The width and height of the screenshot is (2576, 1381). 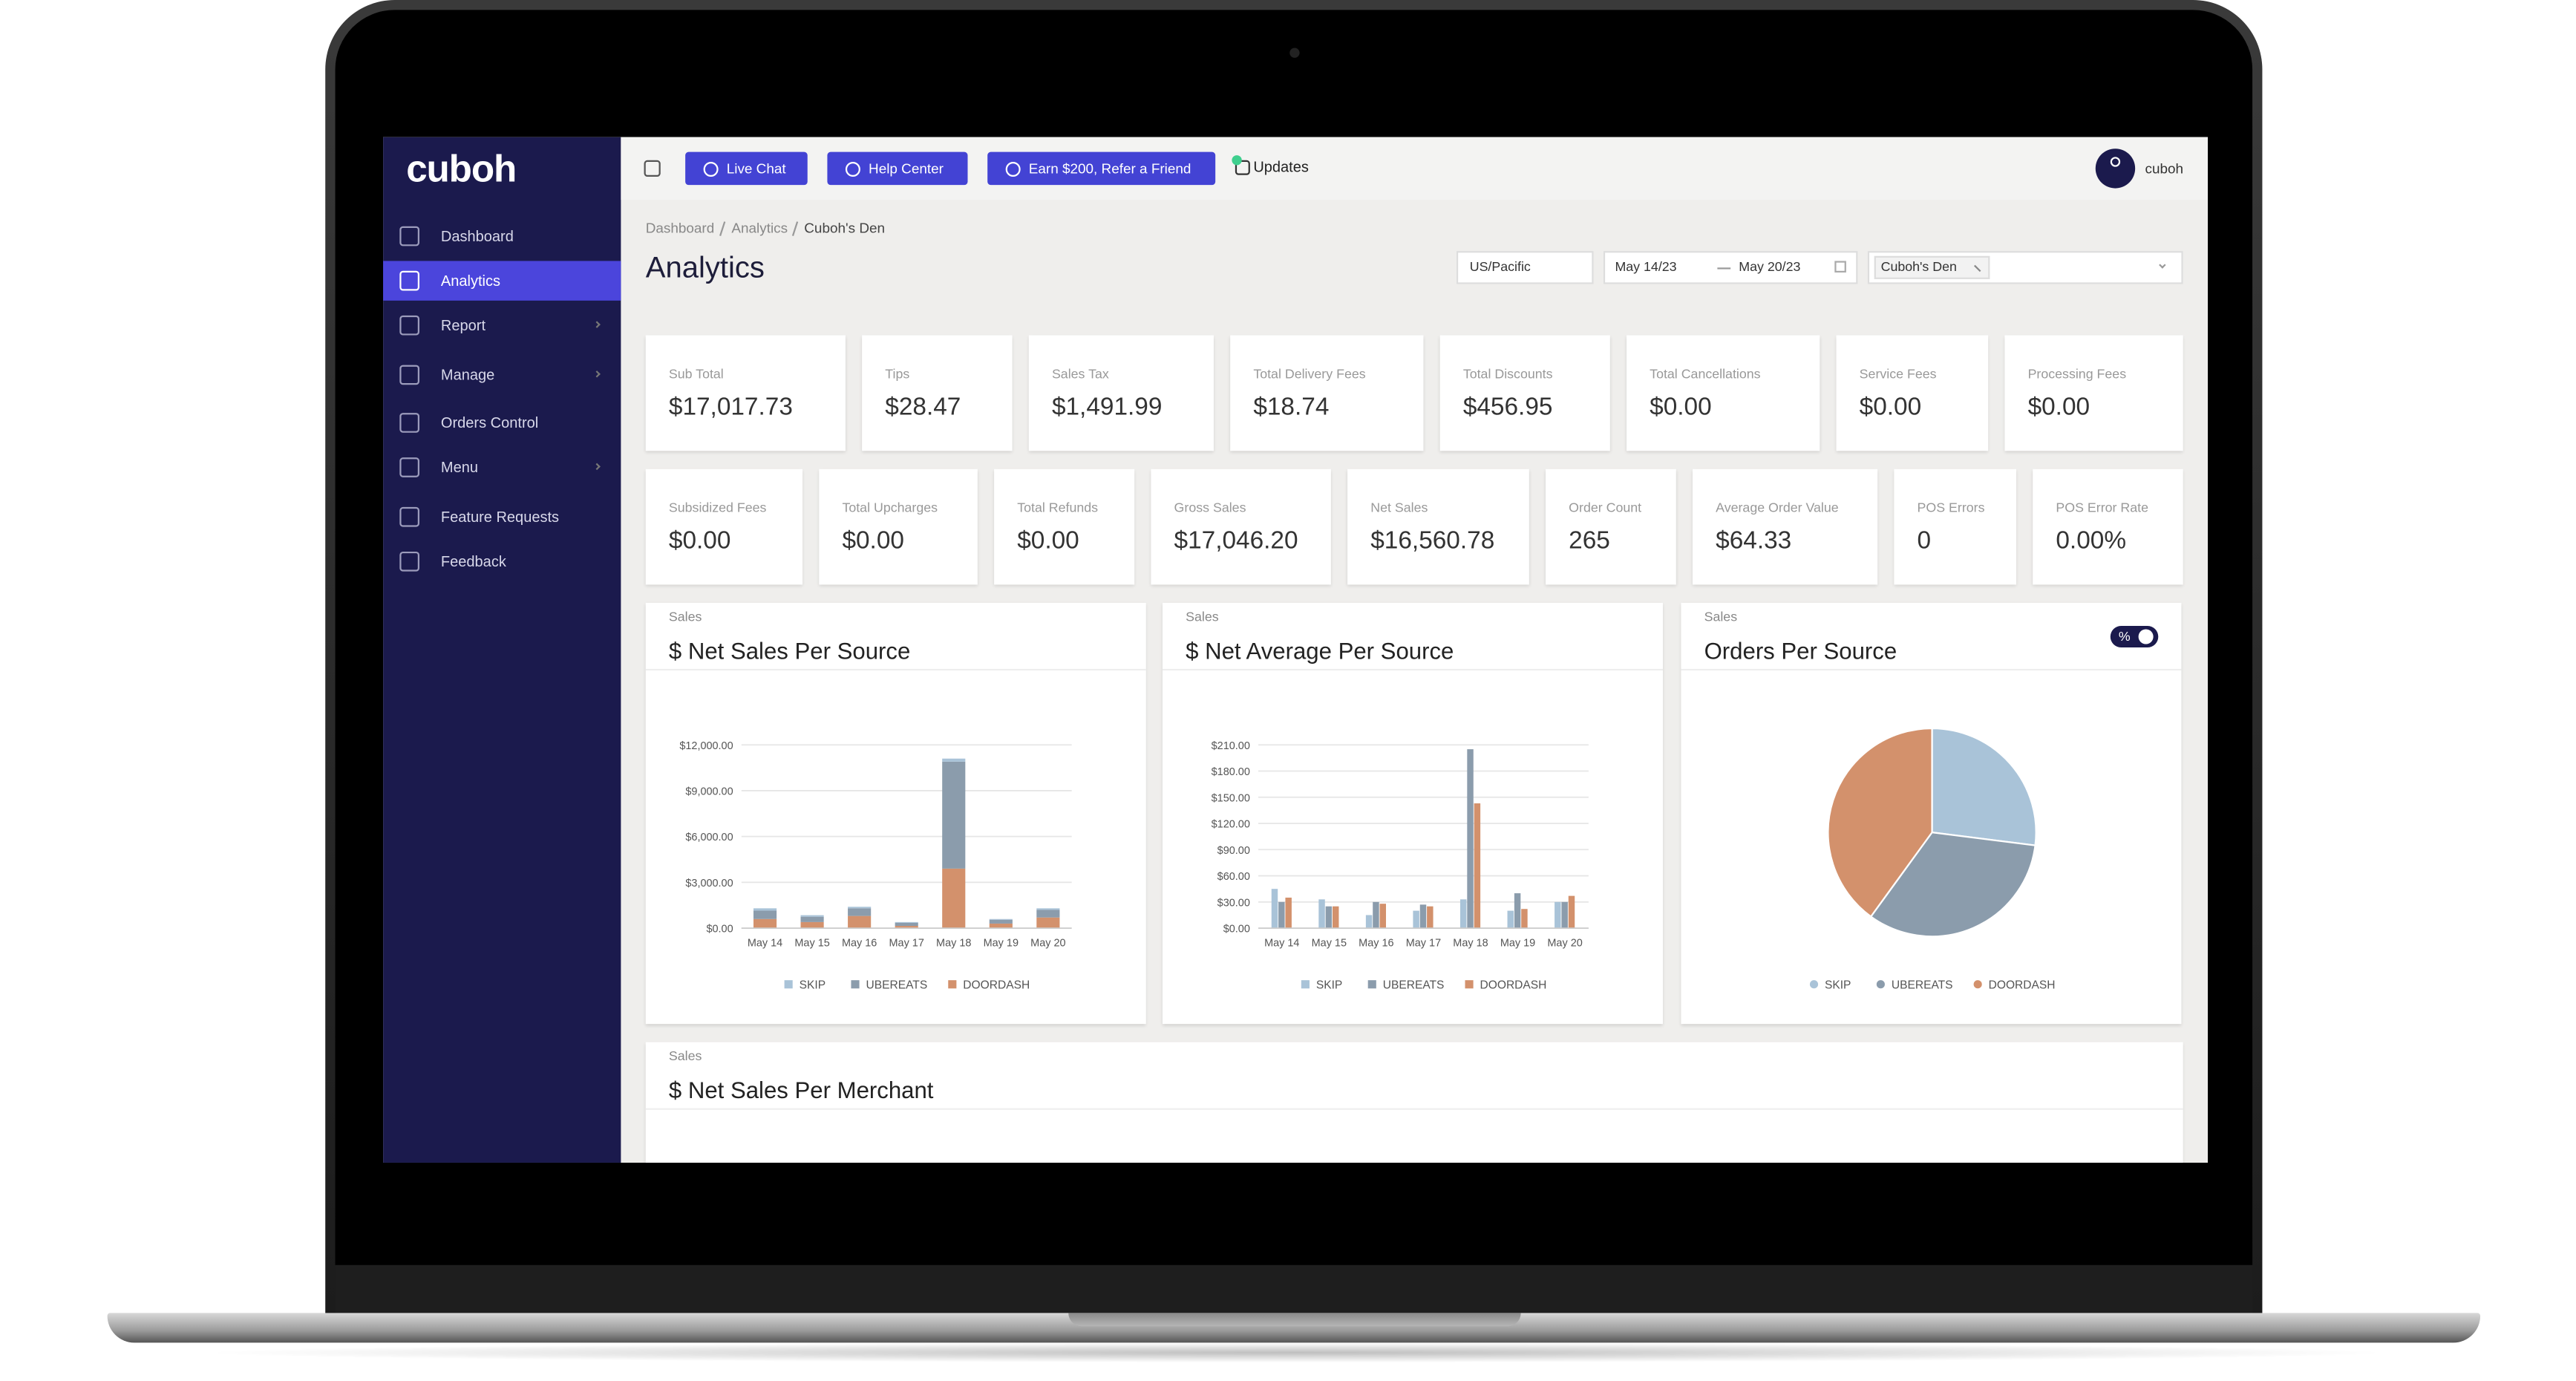 What do you see at coordinates (1047, 944) in the screenshot?
I see `x-tick-label: May 20` at bounding box center [1047, 944].